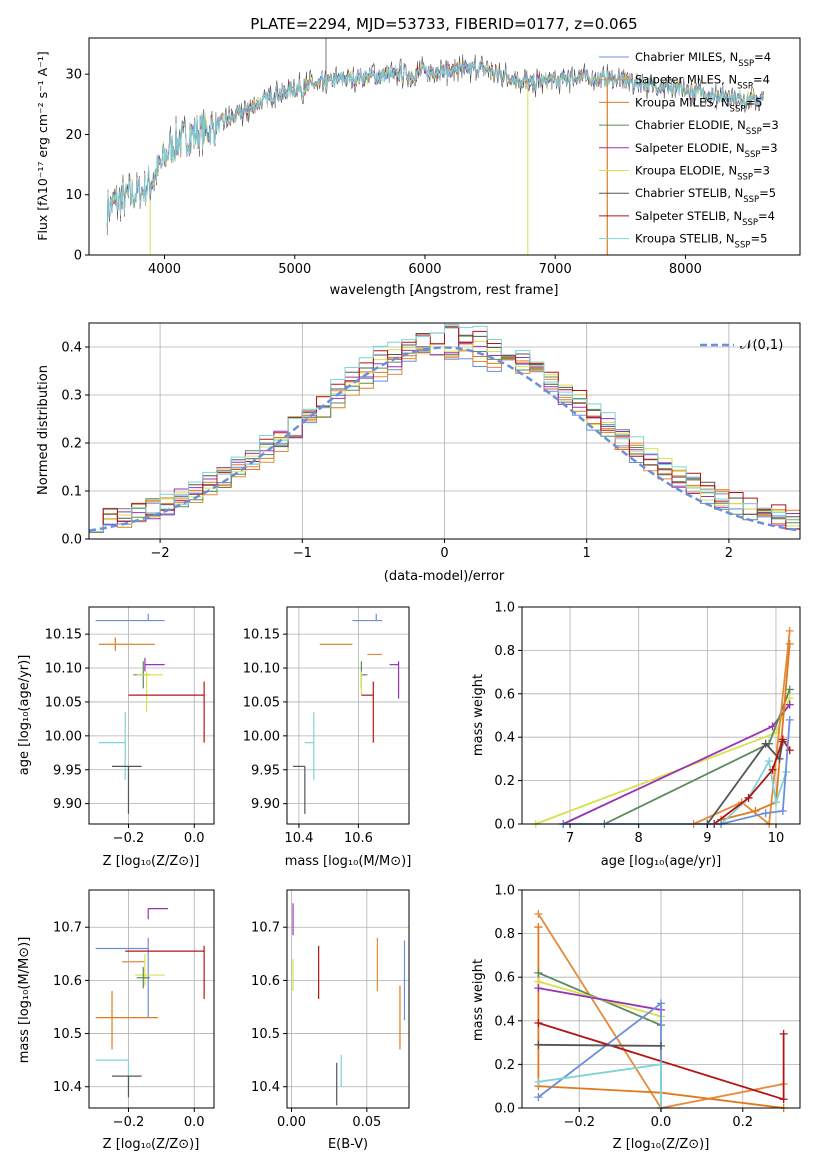  Describe the element at coordinates (63, 736) in the screenshot. I see `y-tick-label: 10.00` at that location.